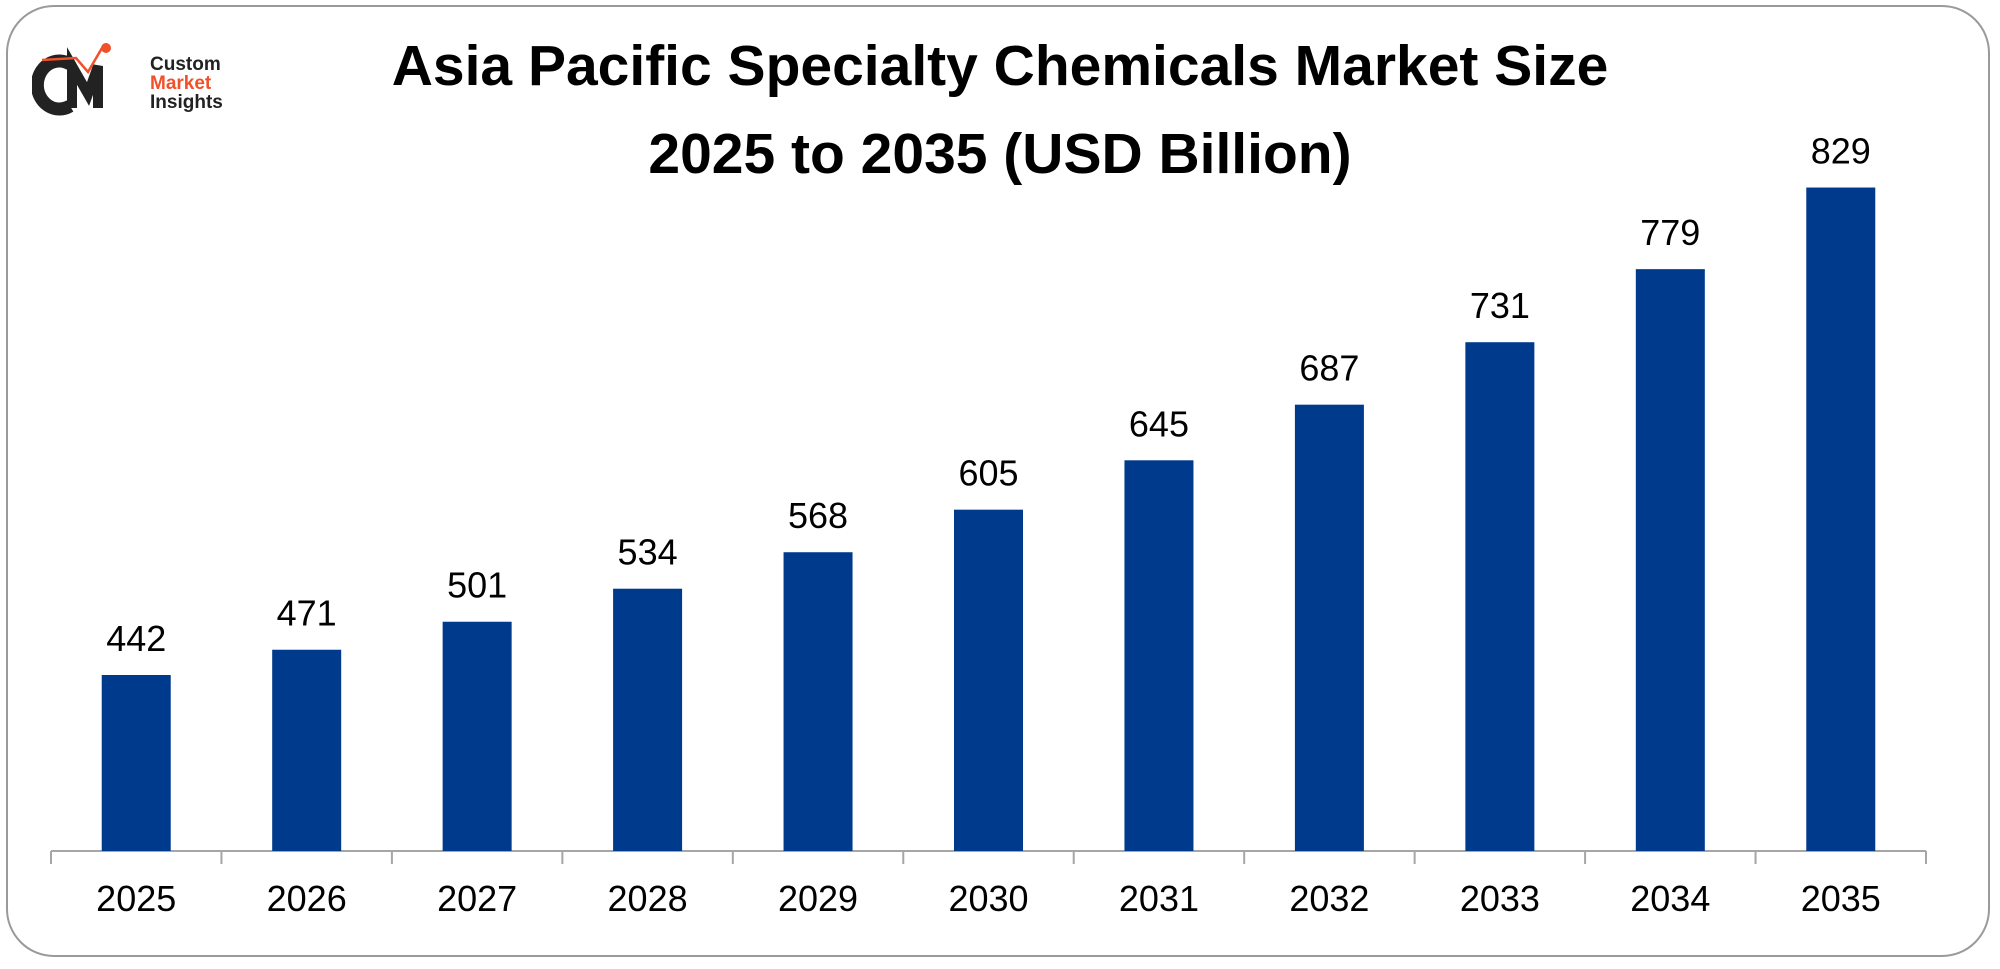 This screenshot has width=2000, height=969. What do you see at coordinates (1841, 519) in the screenshot?
I see `bar-2035` at bounding box center [1841, 519].